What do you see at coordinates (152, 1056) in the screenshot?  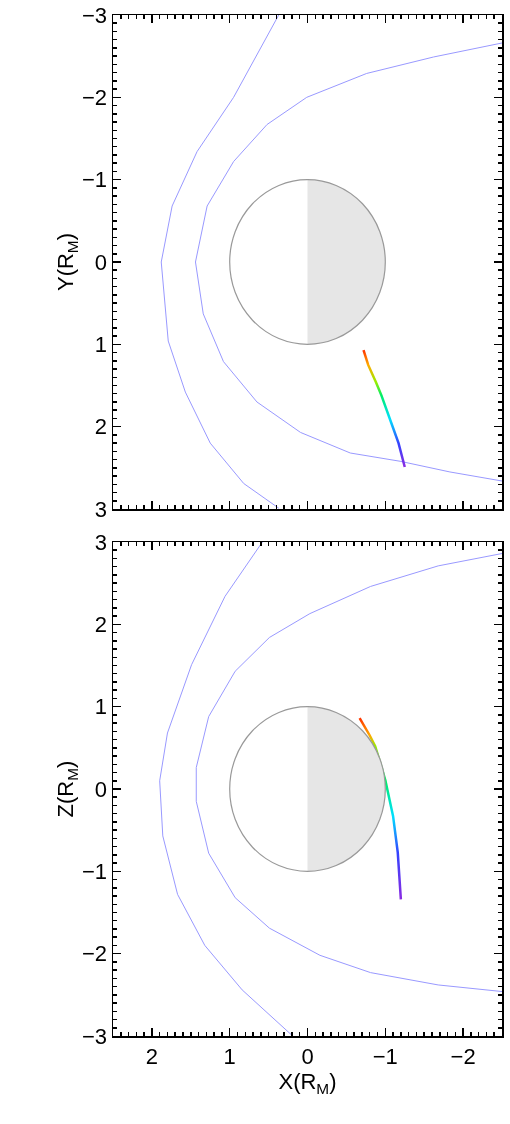 I see `x-tick-label: 2` at bounding box center [152, 1056].